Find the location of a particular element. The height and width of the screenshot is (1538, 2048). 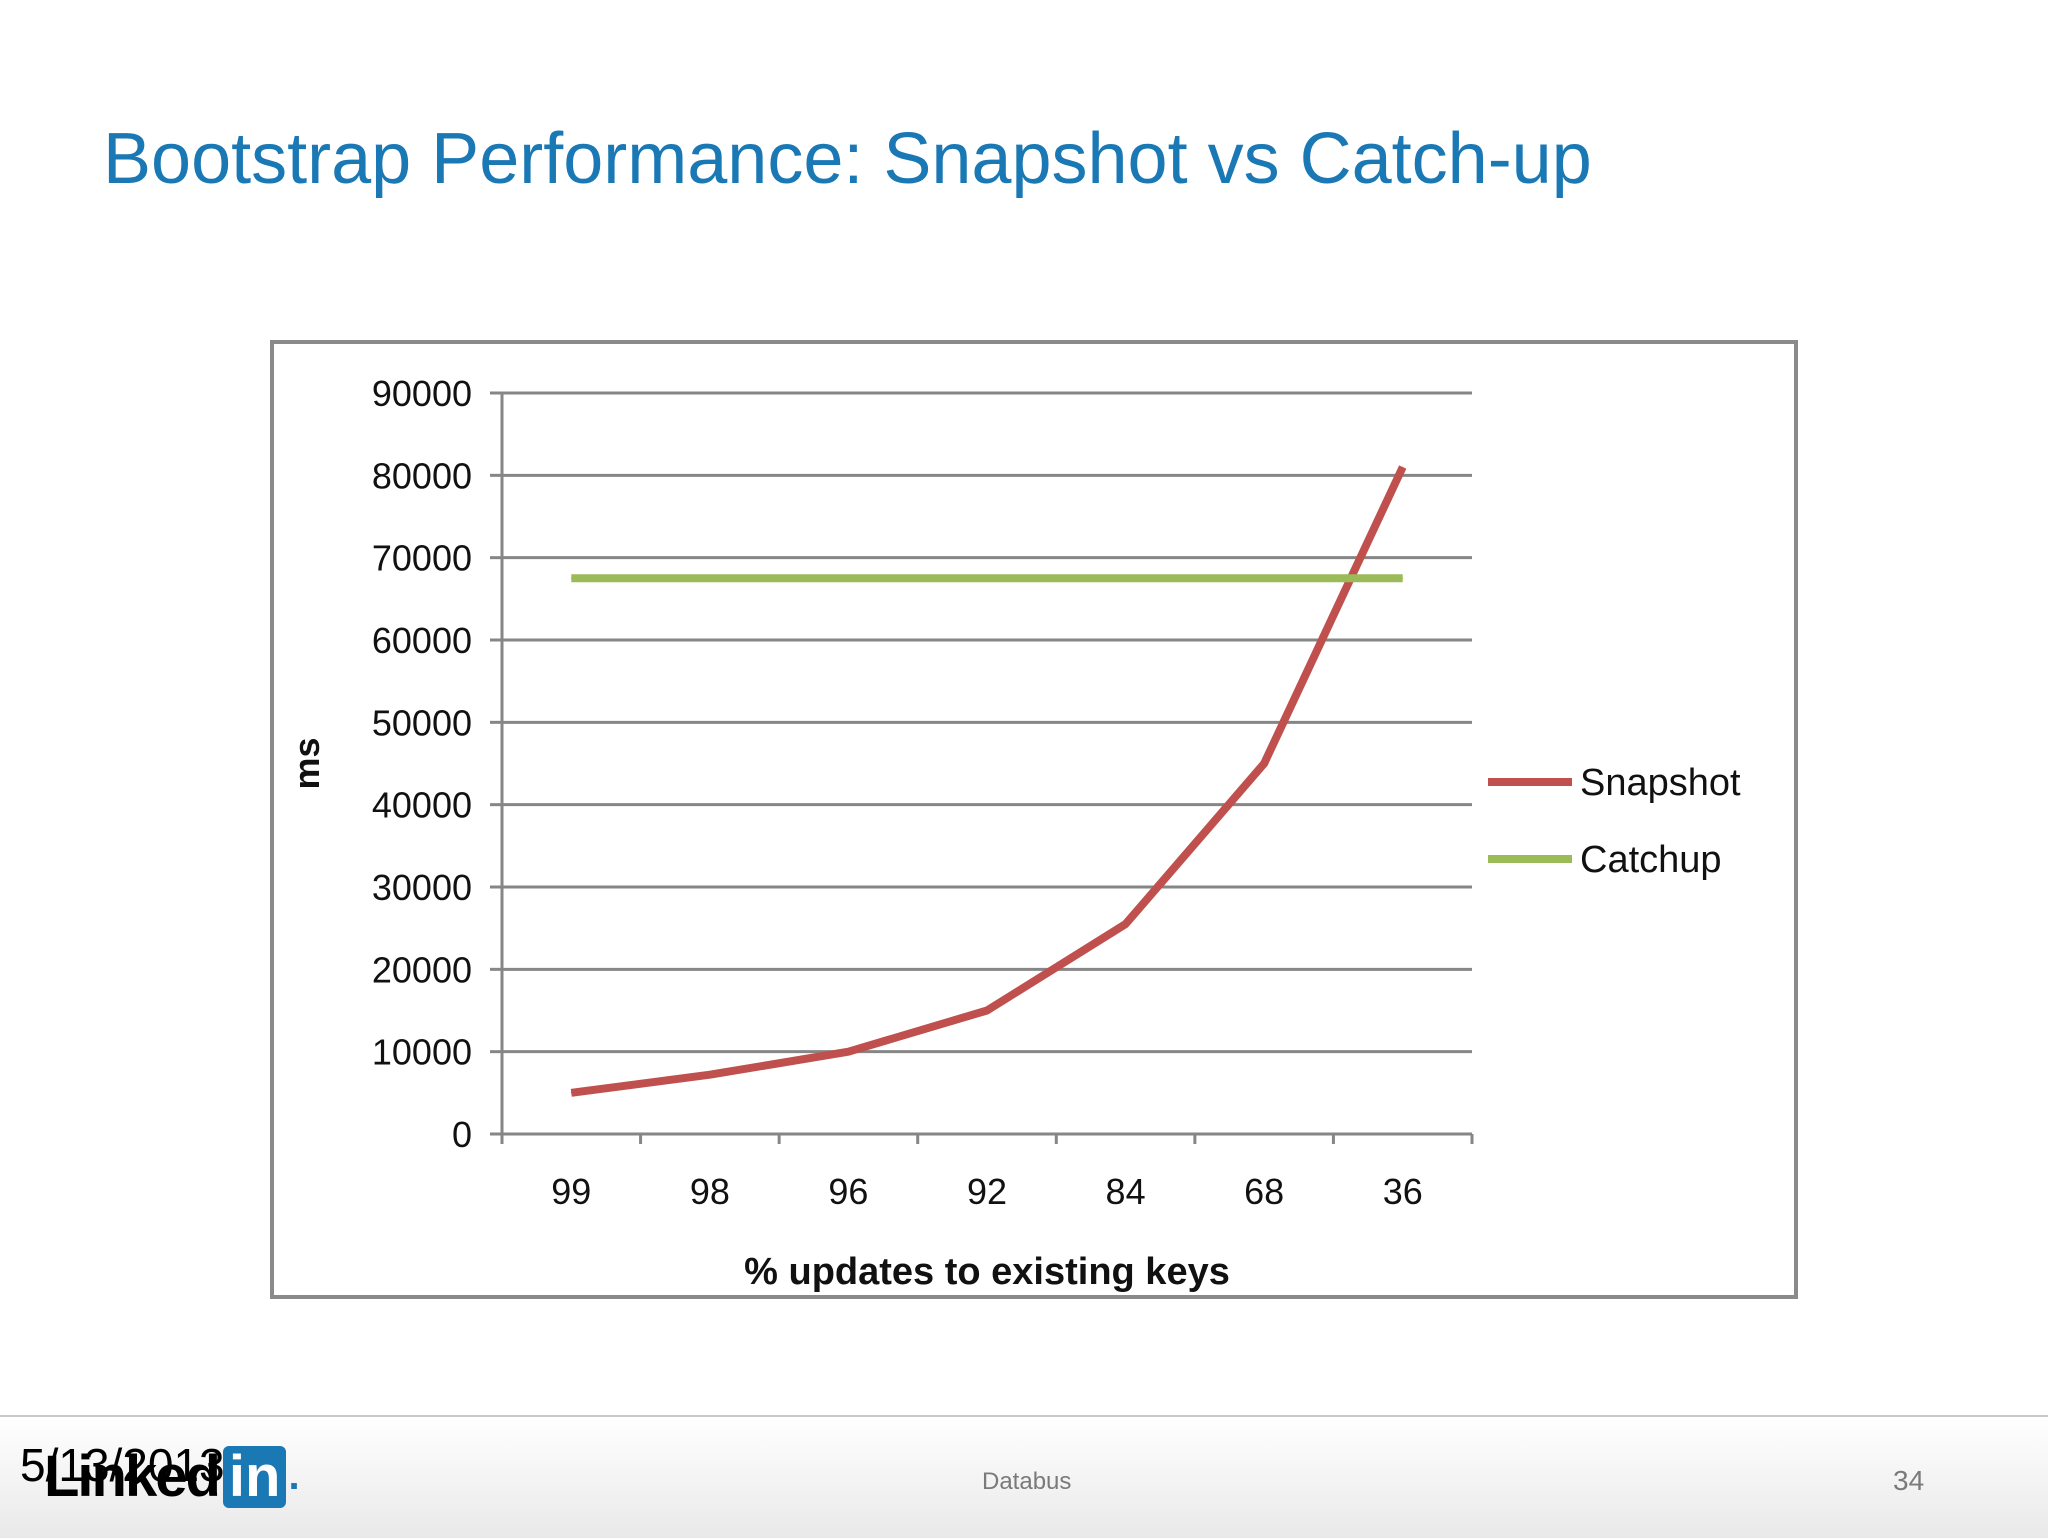

legend-label: Snapshot is located at coordinates (1660, 783).